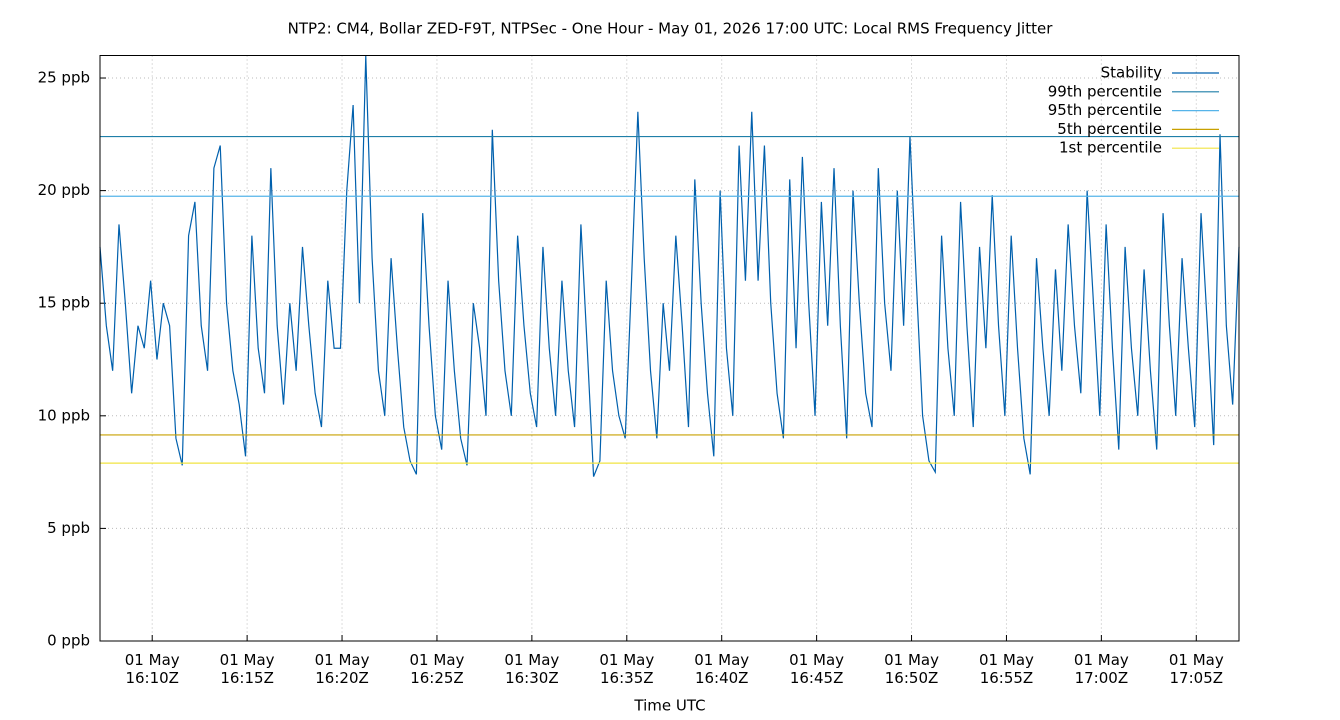 The height and width of the screenshot is (720, 1340). What do you see at coordinates (64, 415) in the screenshot?
I see `y-tick-label: 10 ppb` at bounding box center [64, 415].